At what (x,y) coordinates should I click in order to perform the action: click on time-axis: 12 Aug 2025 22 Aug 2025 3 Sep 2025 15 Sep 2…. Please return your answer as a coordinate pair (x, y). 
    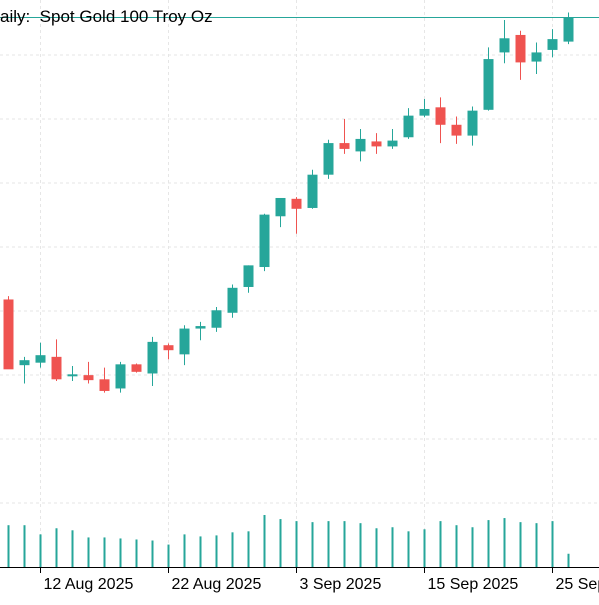
    Looking at the image, I should click on (299, 580).